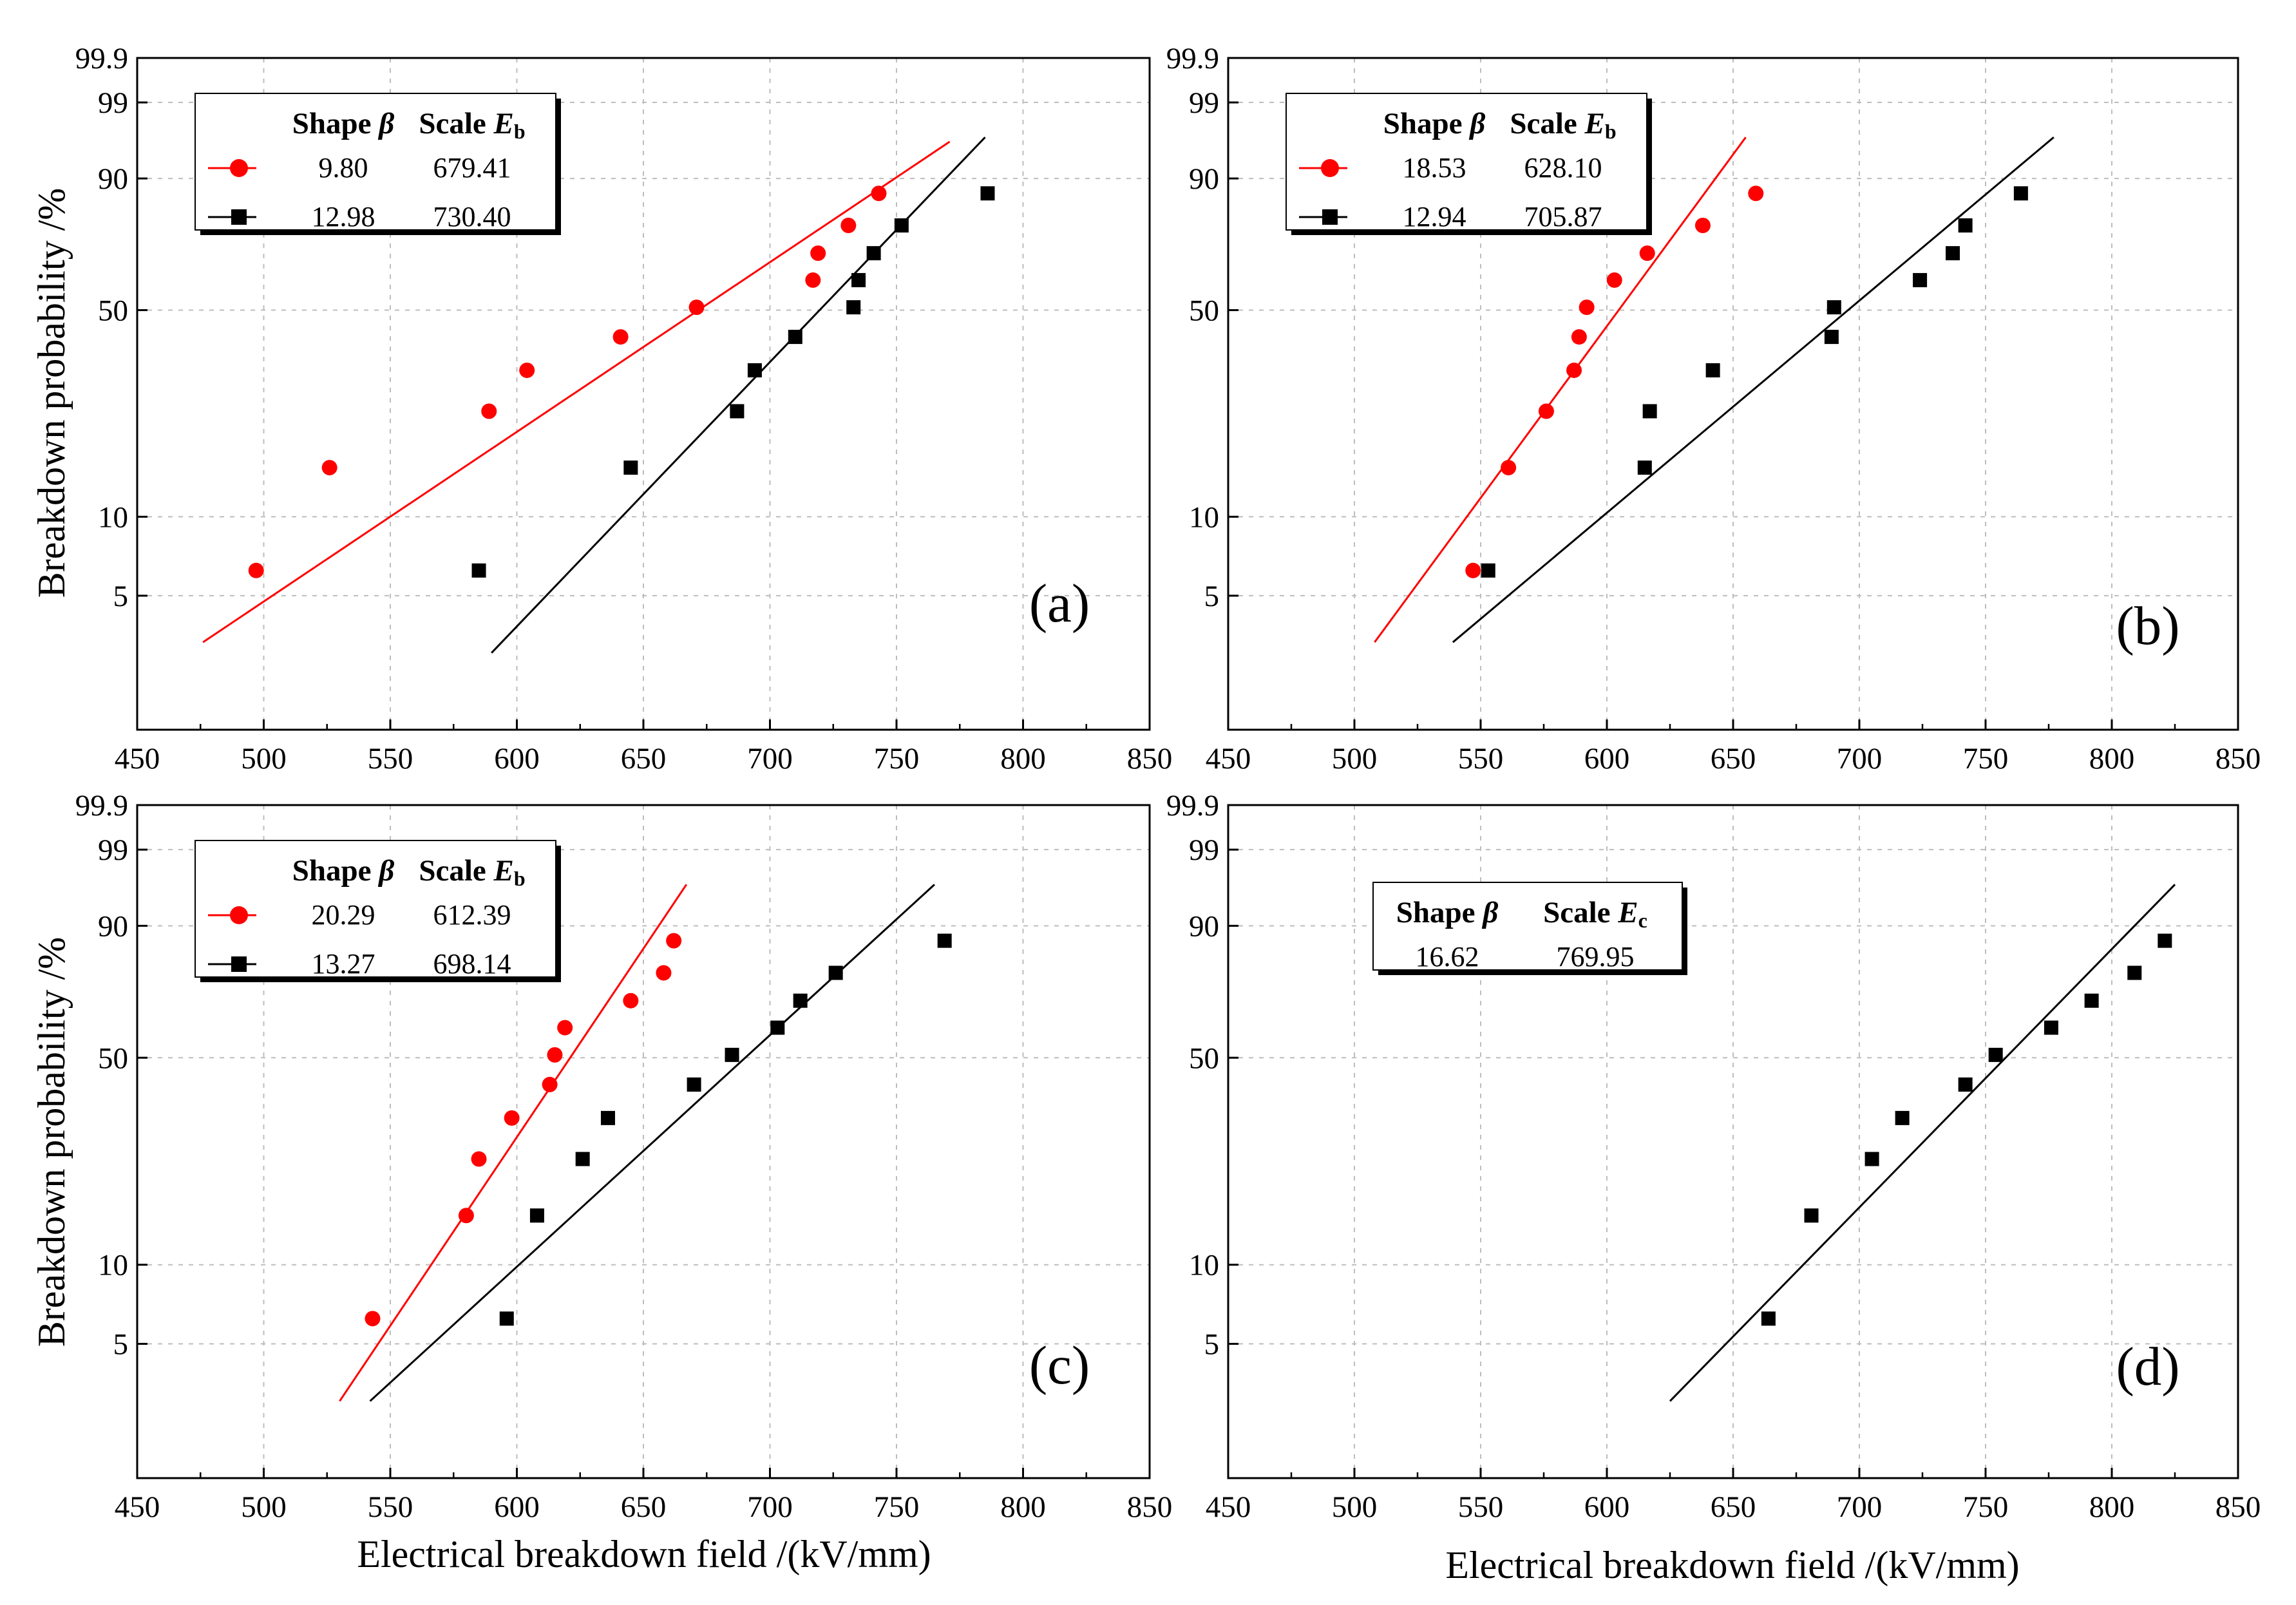  Describe the element at coordinates (1563, 217) in the screenshot. I see `legend-scale-value: 705.87` at that location.